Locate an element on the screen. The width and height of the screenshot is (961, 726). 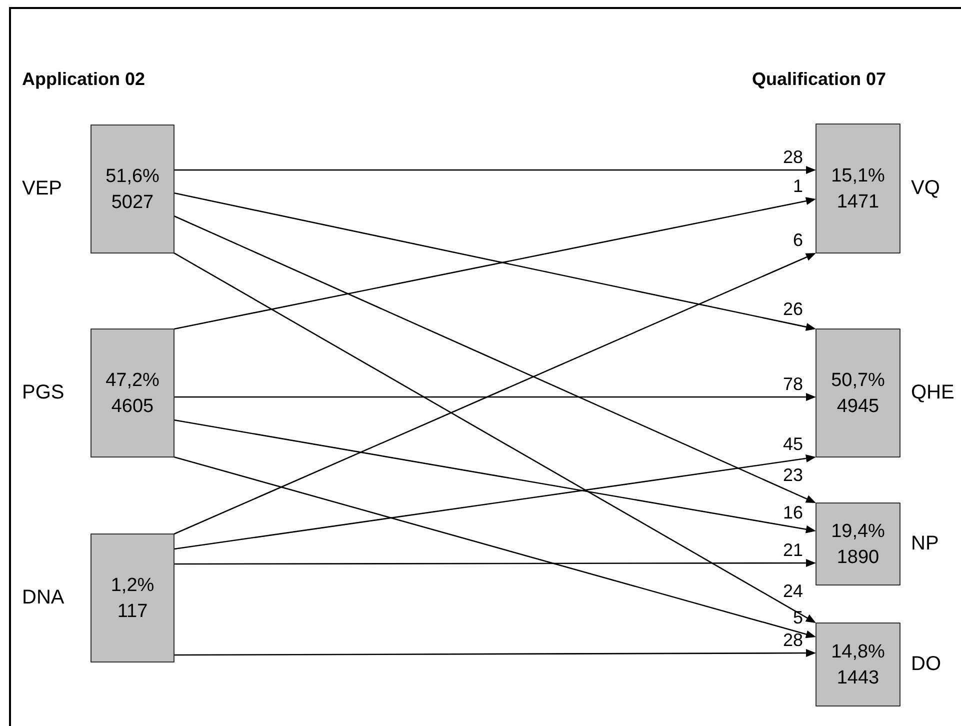
data-label: 26 is located at coordinates (792, 308).